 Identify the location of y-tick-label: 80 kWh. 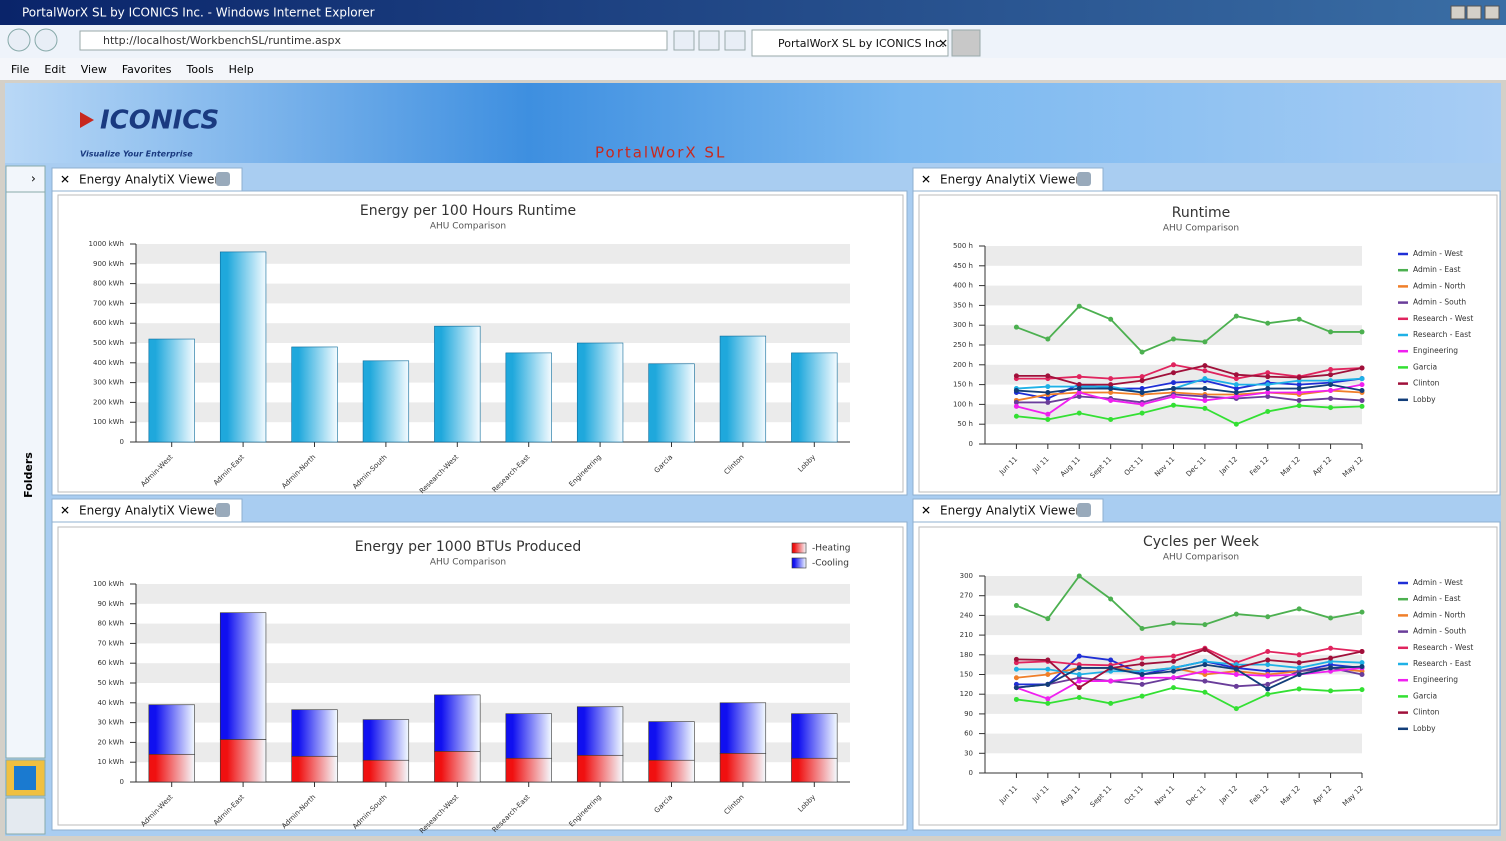
(110, 624).